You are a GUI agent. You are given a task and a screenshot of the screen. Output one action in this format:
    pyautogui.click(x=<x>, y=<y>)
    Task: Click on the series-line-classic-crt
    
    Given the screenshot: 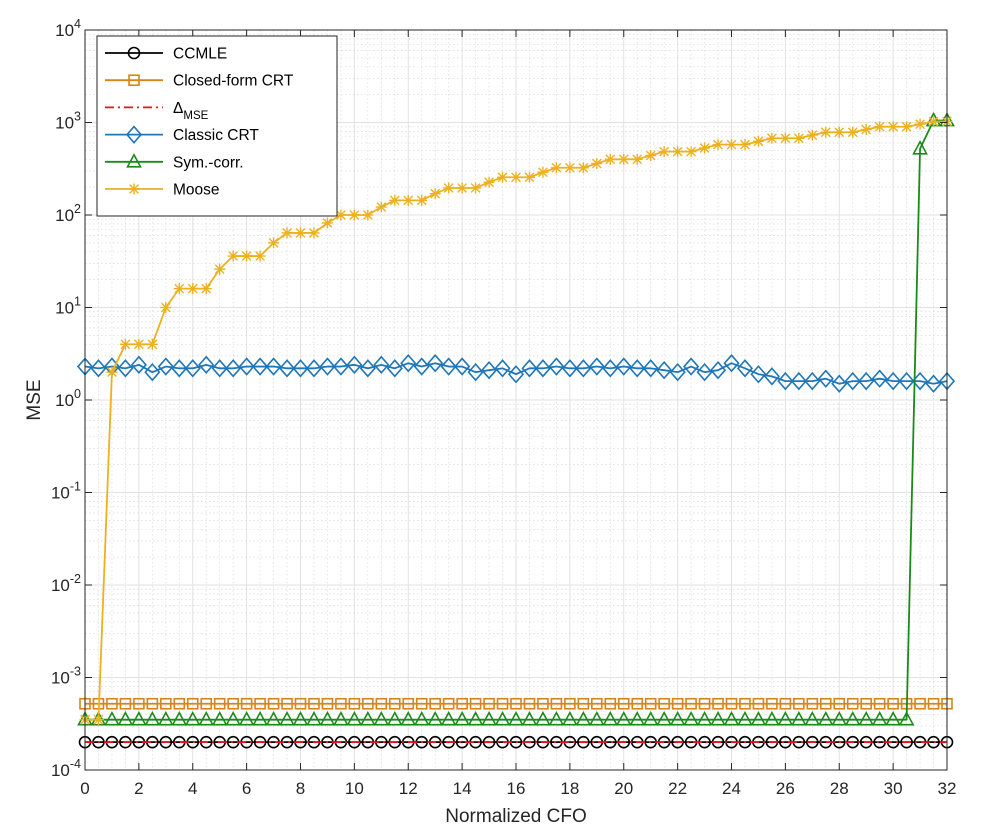 What is the action you would take?
    pyautogui.click(x=516, y=373)
    